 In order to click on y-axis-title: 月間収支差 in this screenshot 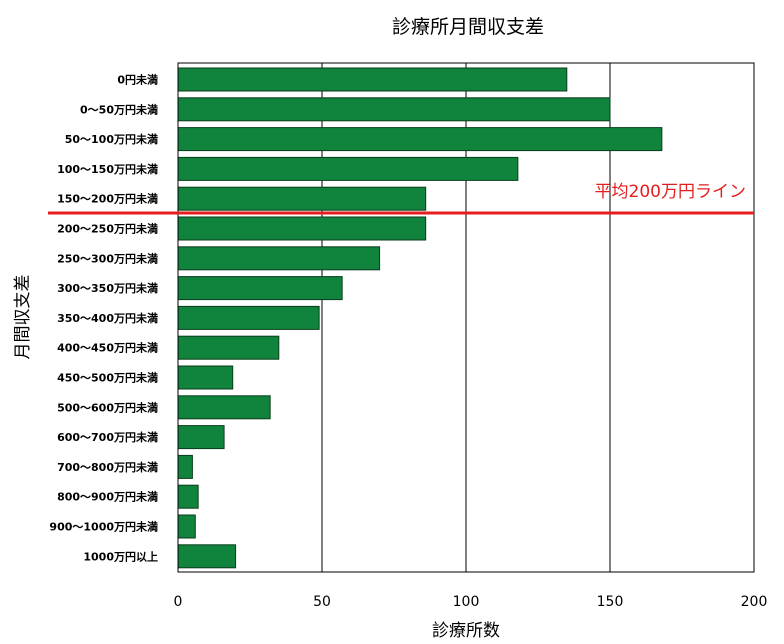, I will do `click(23, 317)`.